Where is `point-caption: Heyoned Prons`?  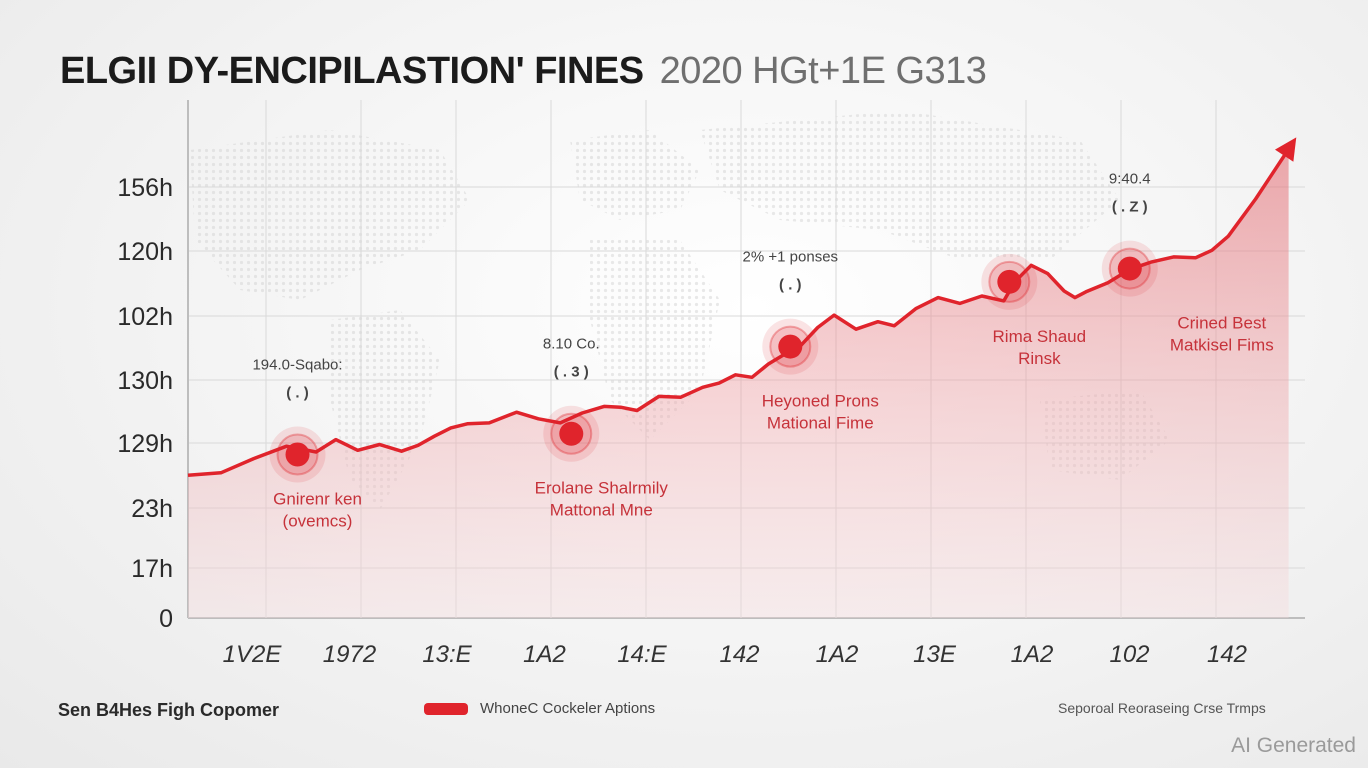 point-caption: Heyoned Prons is located at coordinates (820, 401).